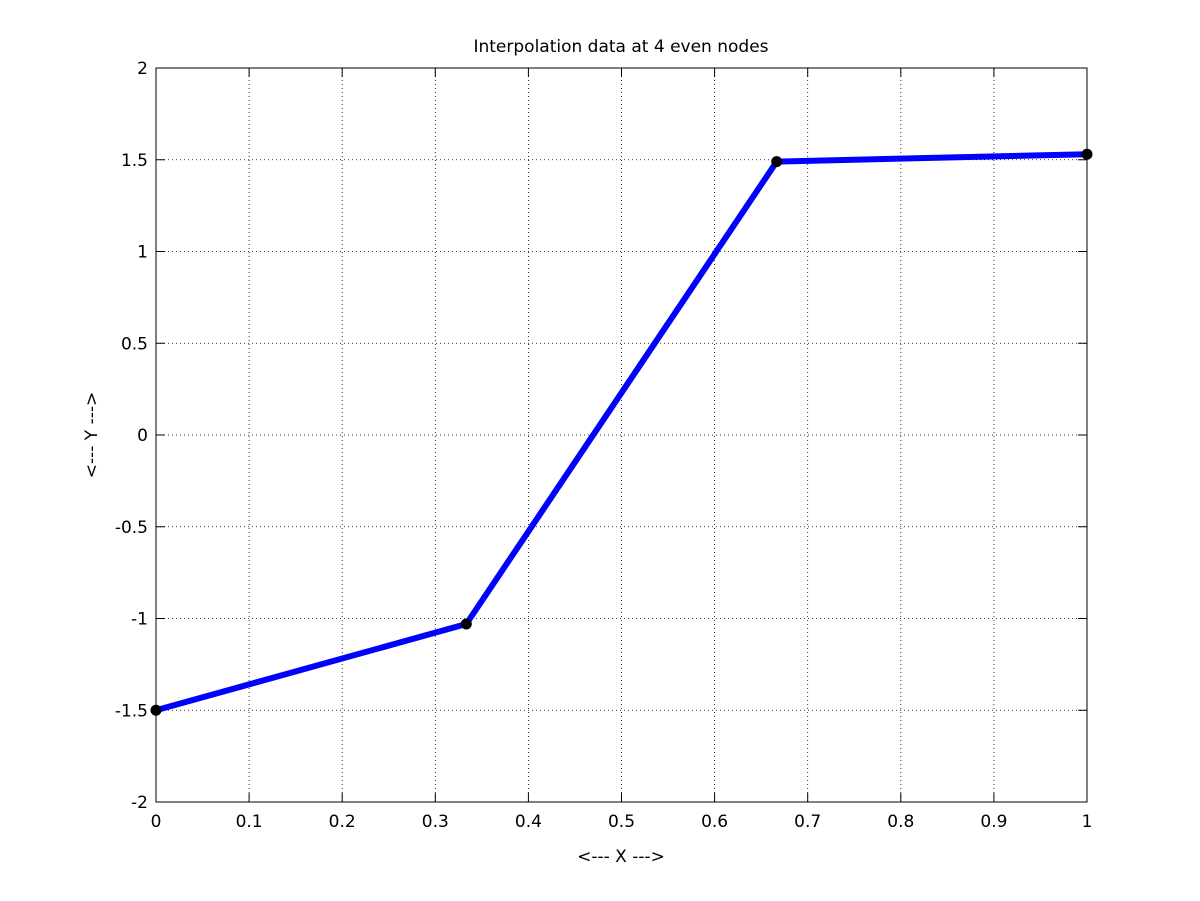  Describe the element at coordinates (139, 803) in the screenshot. I see `y-tick-label: -2` at that location.